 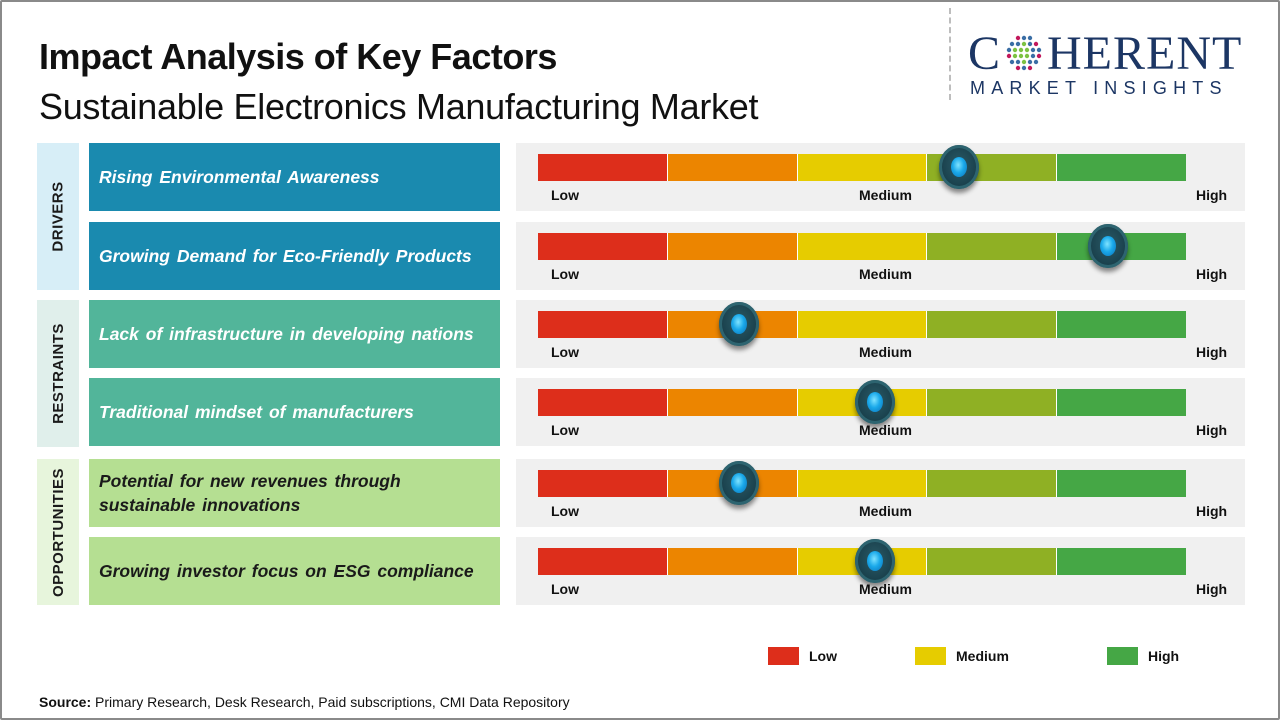 I want to click on coherent-logo: C HERENT MARKET INSIGHTS, so click(x=1115, y=65).